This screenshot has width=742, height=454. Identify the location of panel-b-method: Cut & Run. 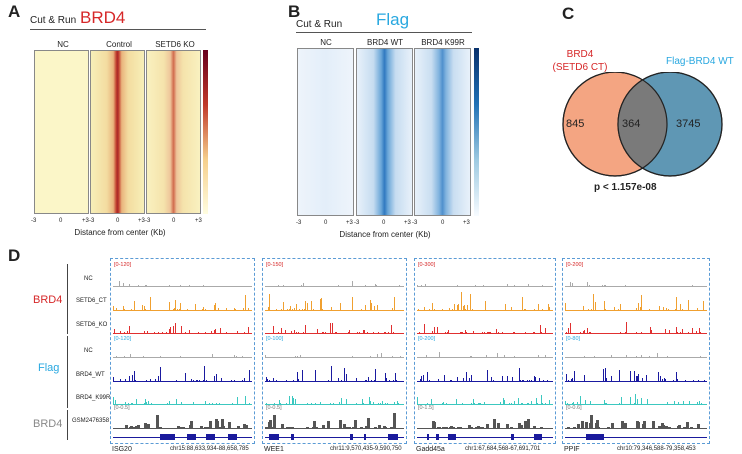
(319, 24).